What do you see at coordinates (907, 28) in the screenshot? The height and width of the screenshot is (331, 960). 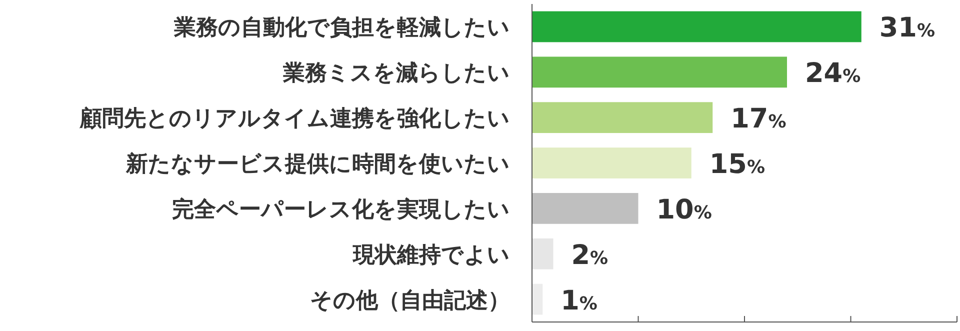 I see `data-label: 31%` at bounding box center [907, 28].